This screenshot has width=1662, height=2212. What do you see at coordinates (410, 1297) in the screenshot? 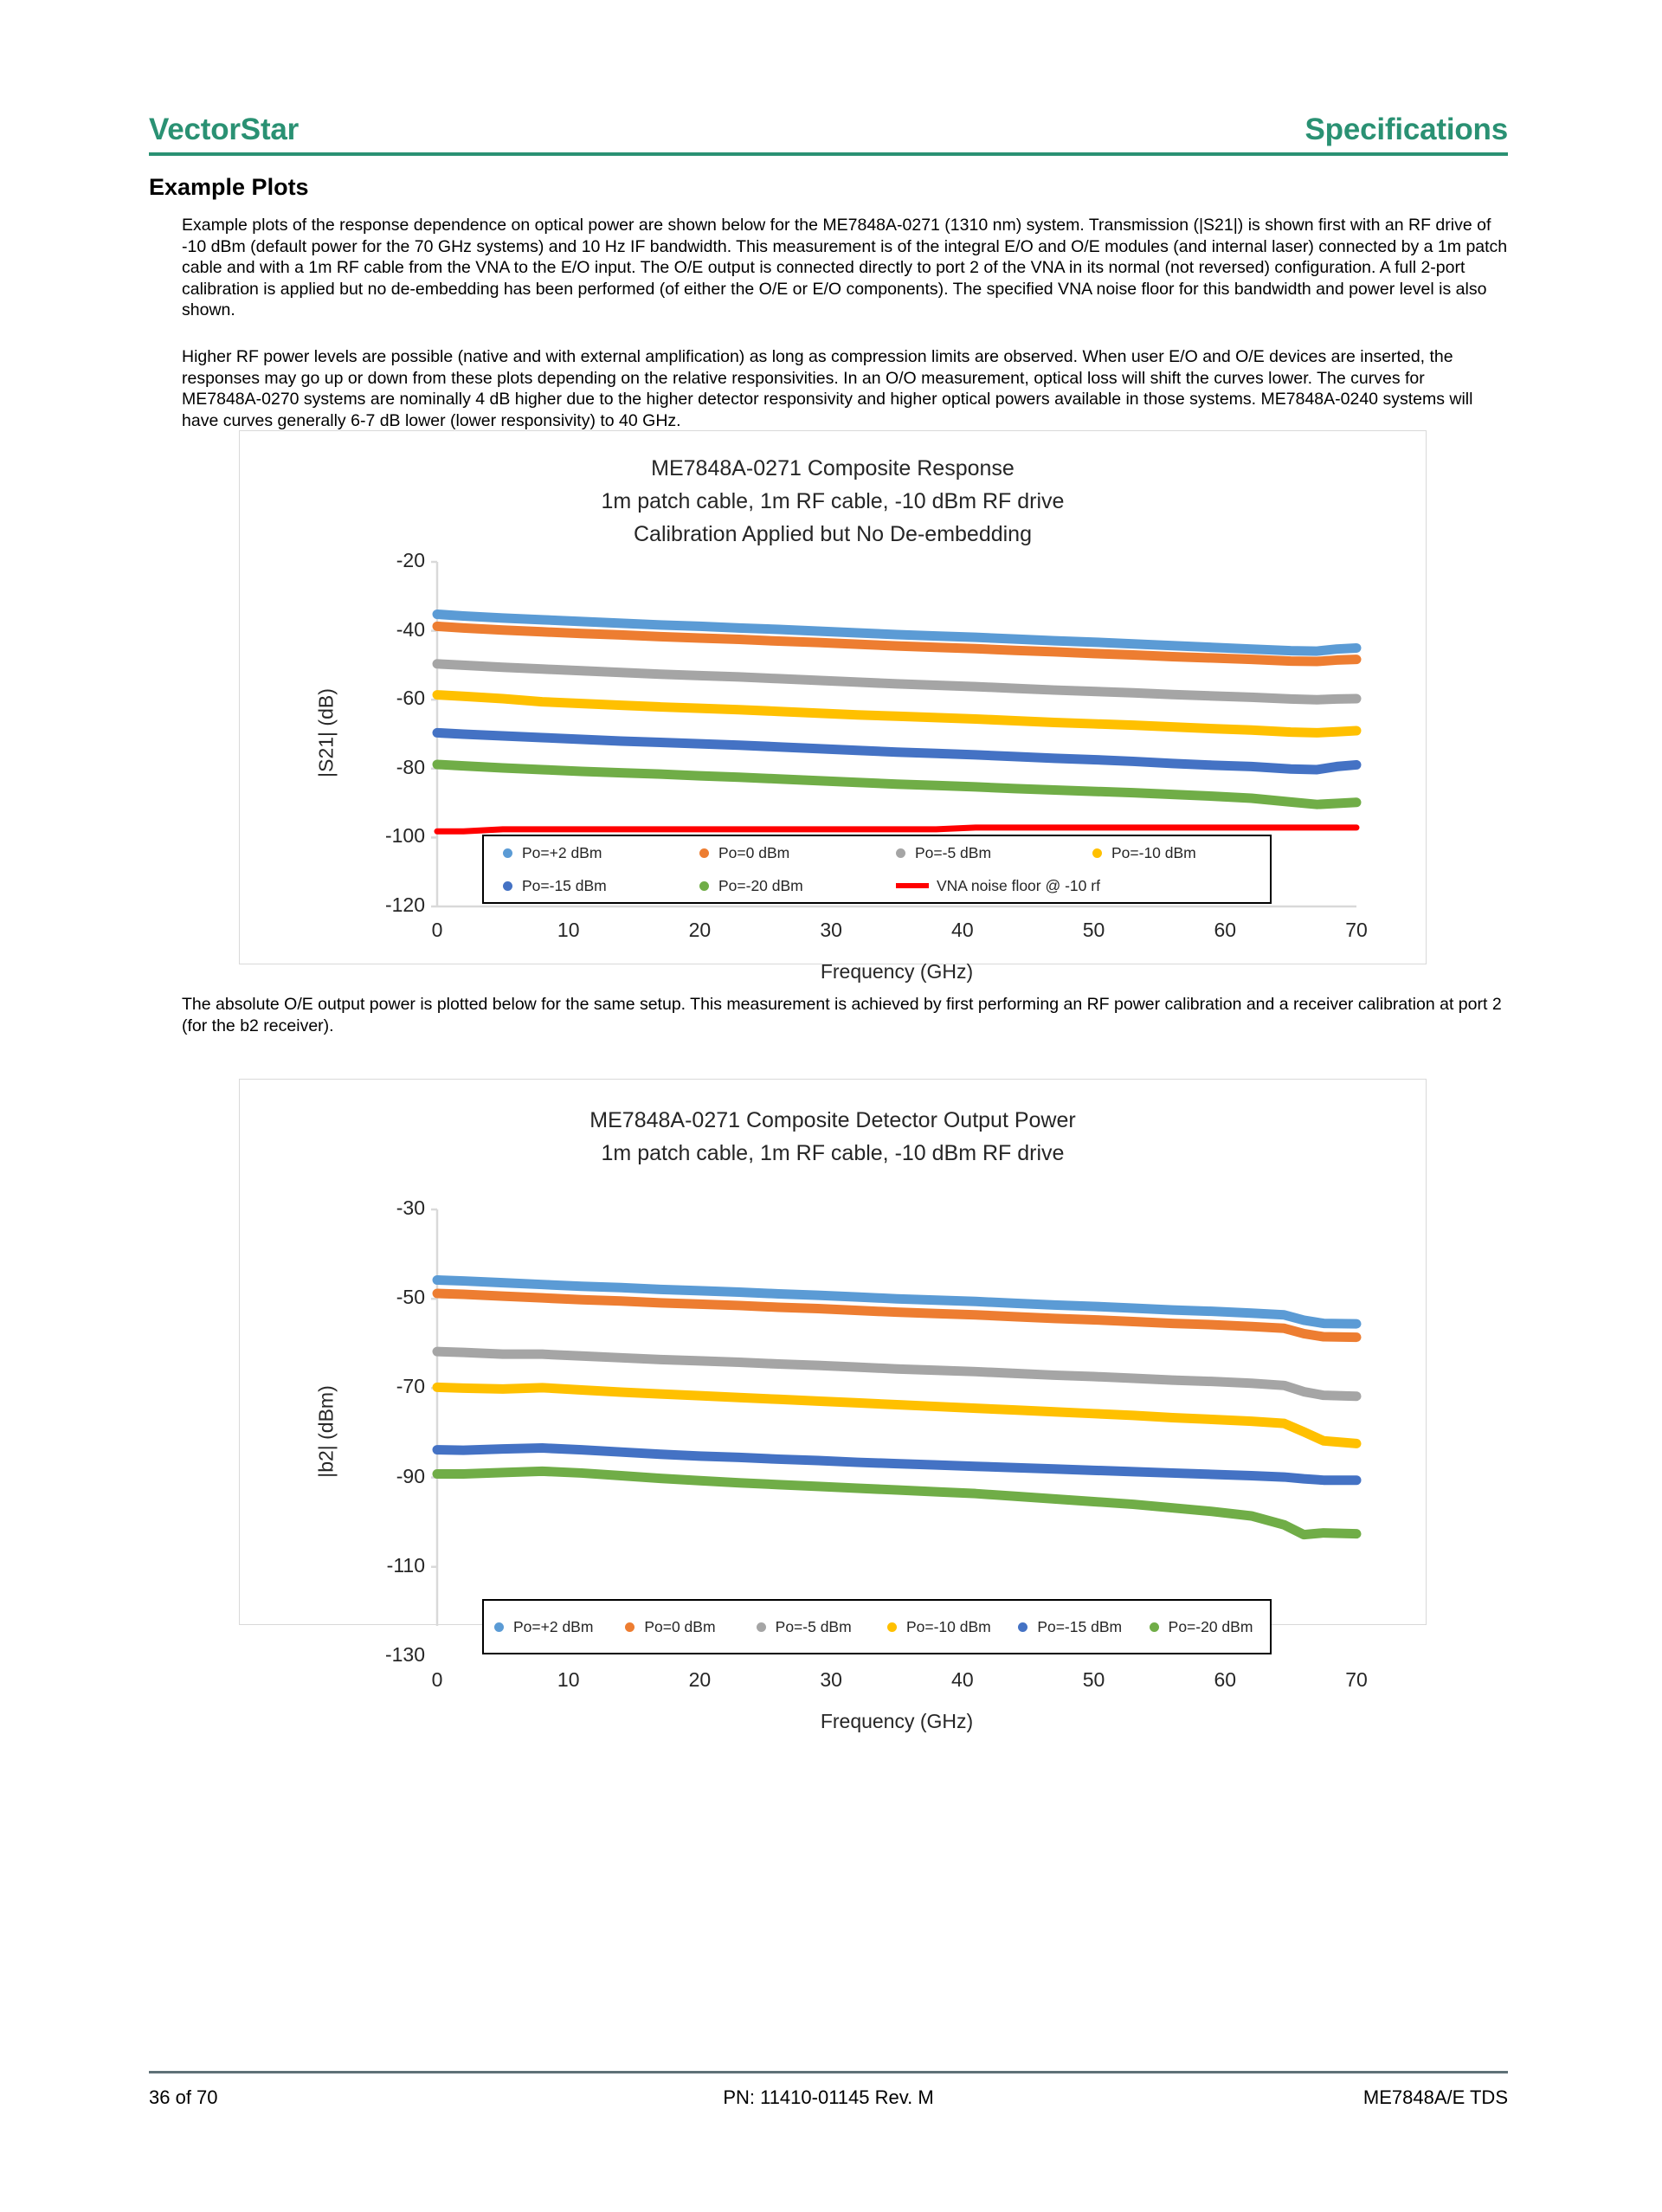
I see `chart2-ytick-1: -50` at bounding box center [410, 1297].